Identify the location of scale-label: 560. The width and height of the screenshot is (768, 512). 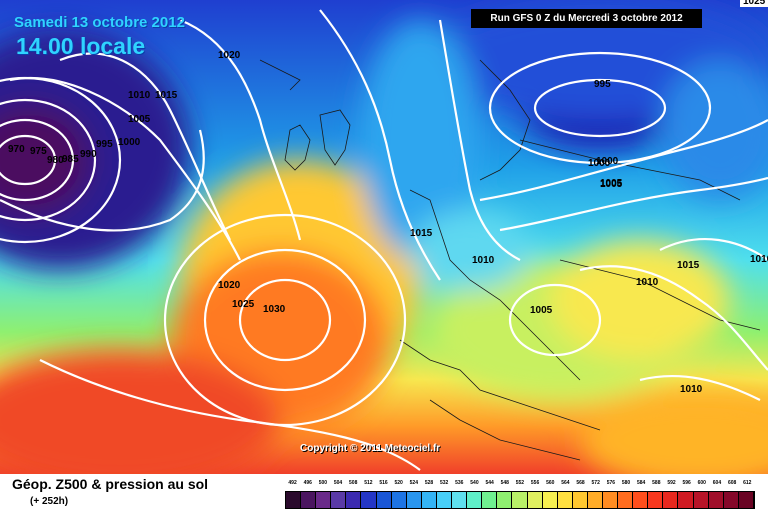
(550, 483).